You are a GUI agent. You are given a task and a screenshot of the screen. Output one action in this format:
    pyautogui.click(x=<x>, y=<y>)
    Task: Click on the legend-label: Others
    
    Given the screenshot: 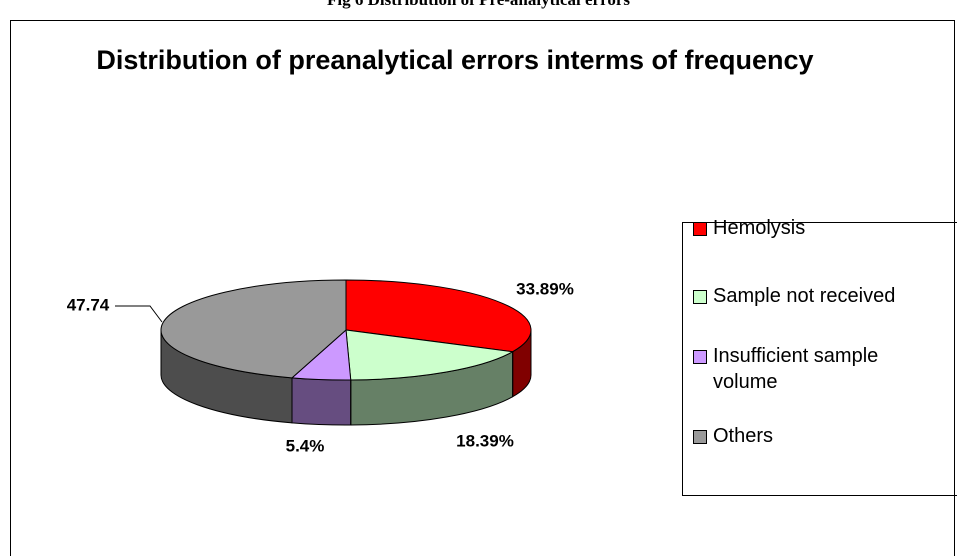 What is the action you would take?
    pyautogui.click(x=743, y=436)
    